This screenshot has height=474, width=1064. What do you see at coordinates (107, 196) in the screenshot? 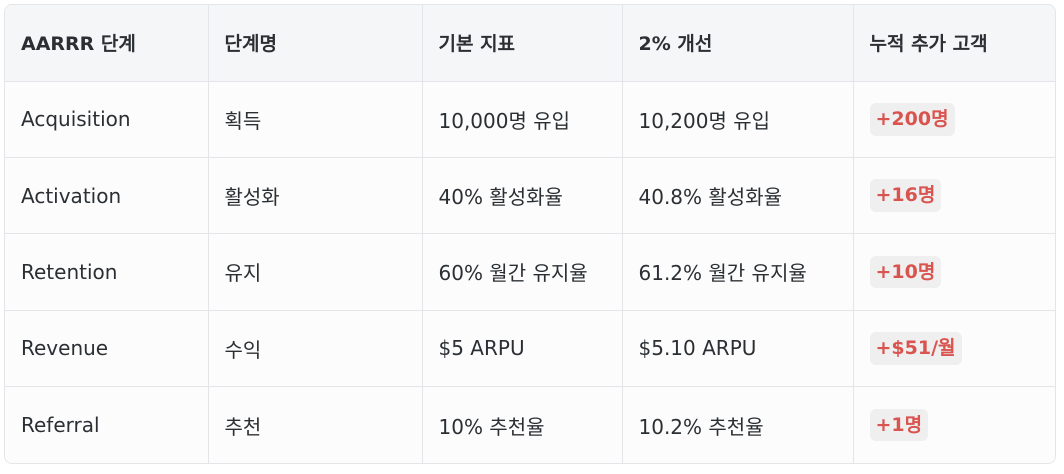
I see `cell-stage: Activation` at bounding box center [107, 196].